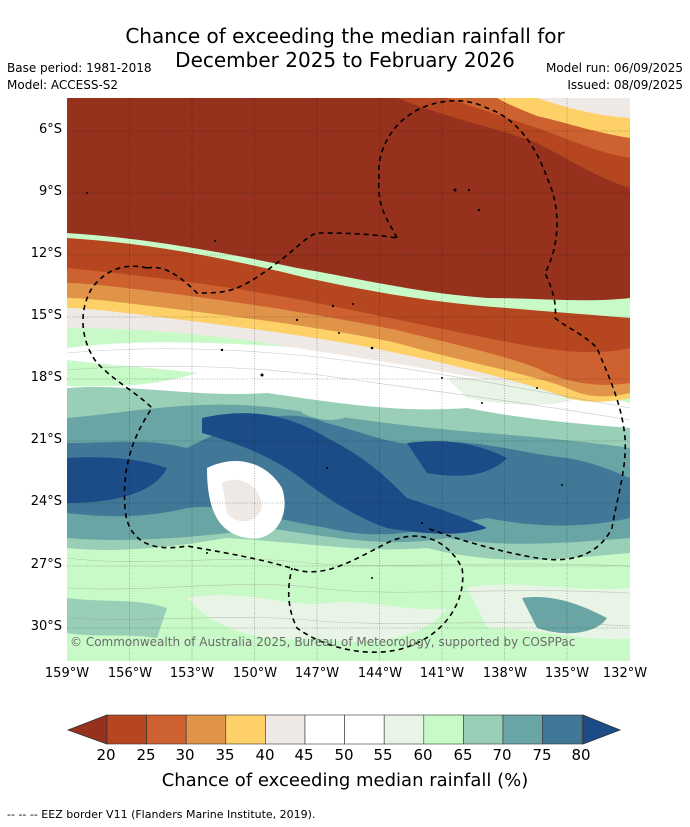 This screenshot has height=827, width=690. What do you see at coordinates (502, 755) in the screenshot?
I see `colorbar-tick-70: 70` at bounding box center [502, 755].